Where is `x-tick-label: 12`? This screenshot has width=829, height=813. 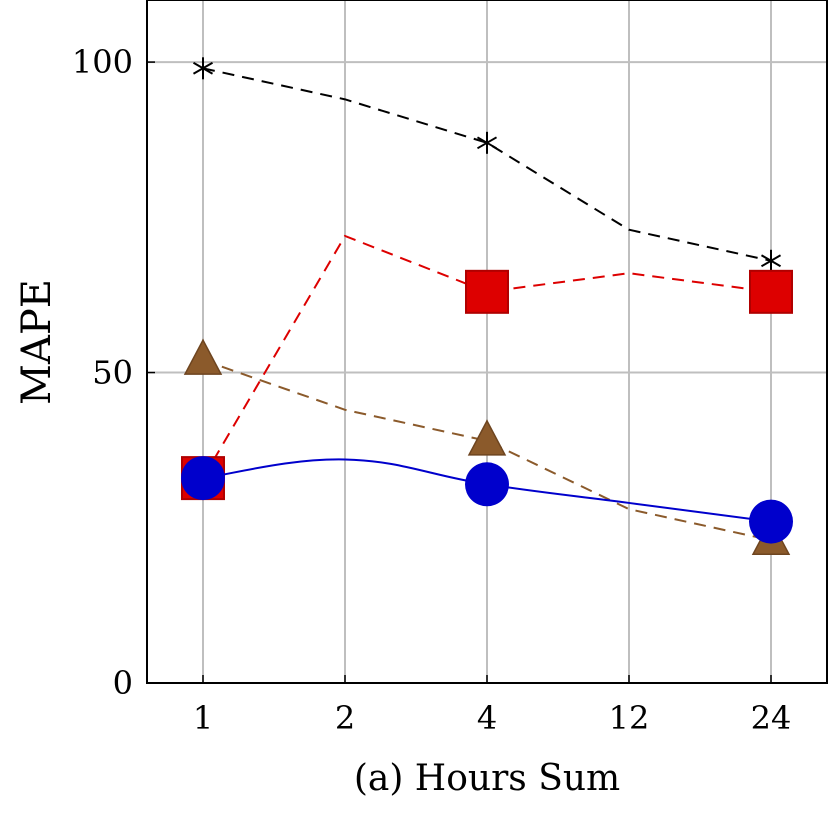 x-tick-label: 12 is located at coordinates (629, 718).